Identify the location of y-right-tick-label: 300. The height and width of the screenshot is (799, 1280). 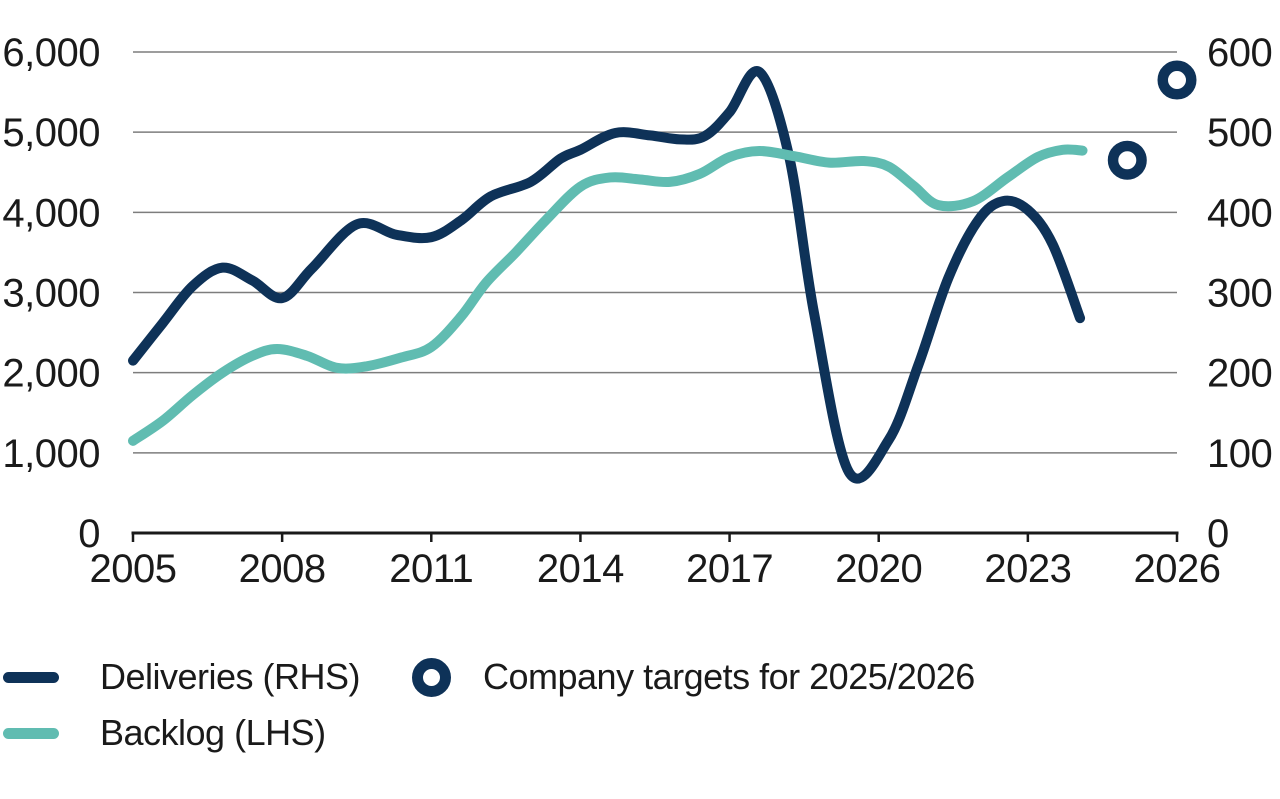
(1239, 294).